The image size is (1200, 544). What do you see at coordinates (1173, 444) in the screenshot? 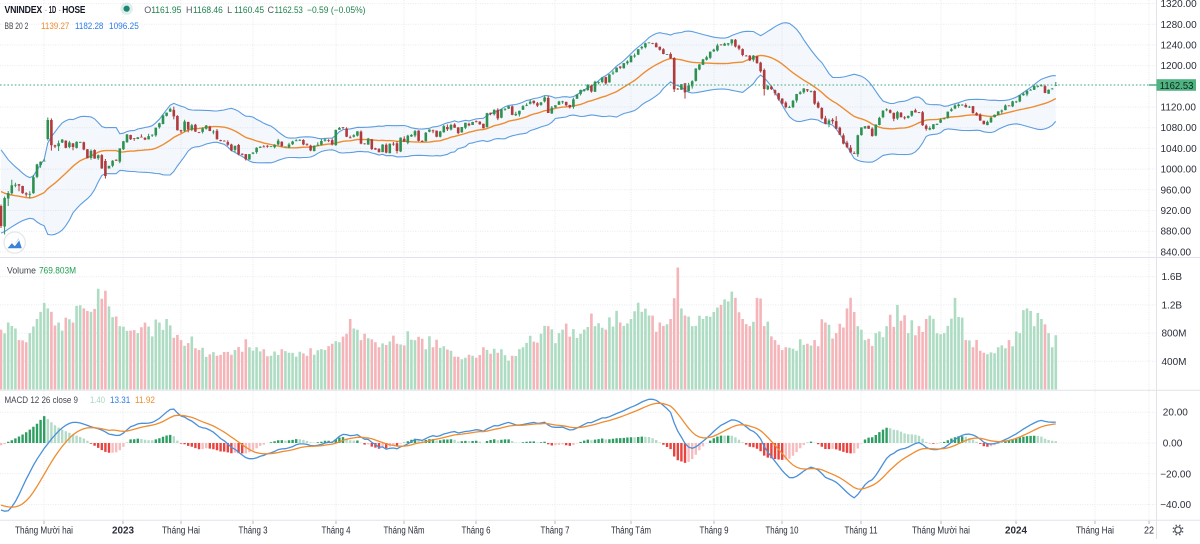
I see `svg-text: 0.00` at bounding box center [1173, 444].